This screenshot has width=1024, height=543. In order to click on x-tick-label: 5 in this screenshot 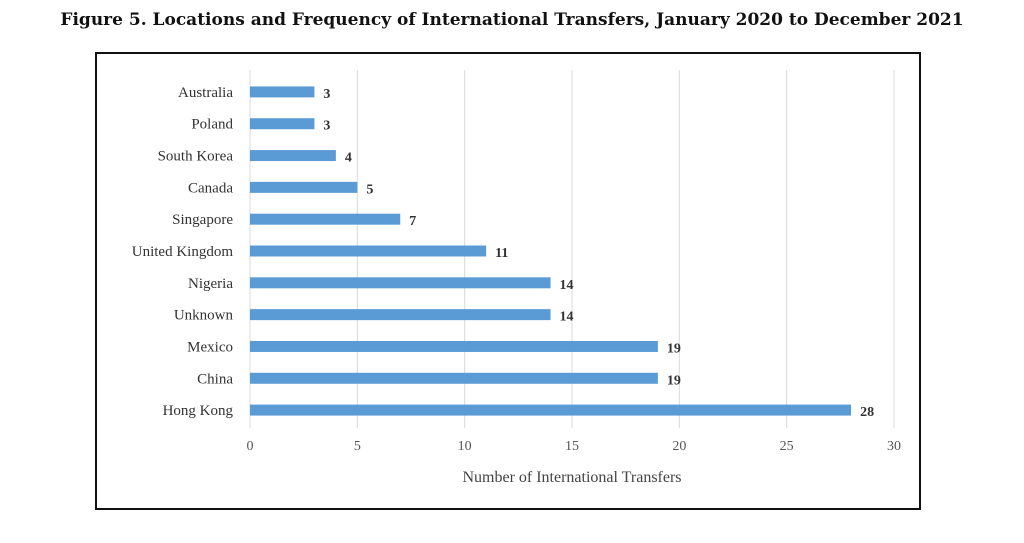, I will do `click(357, 446)`.